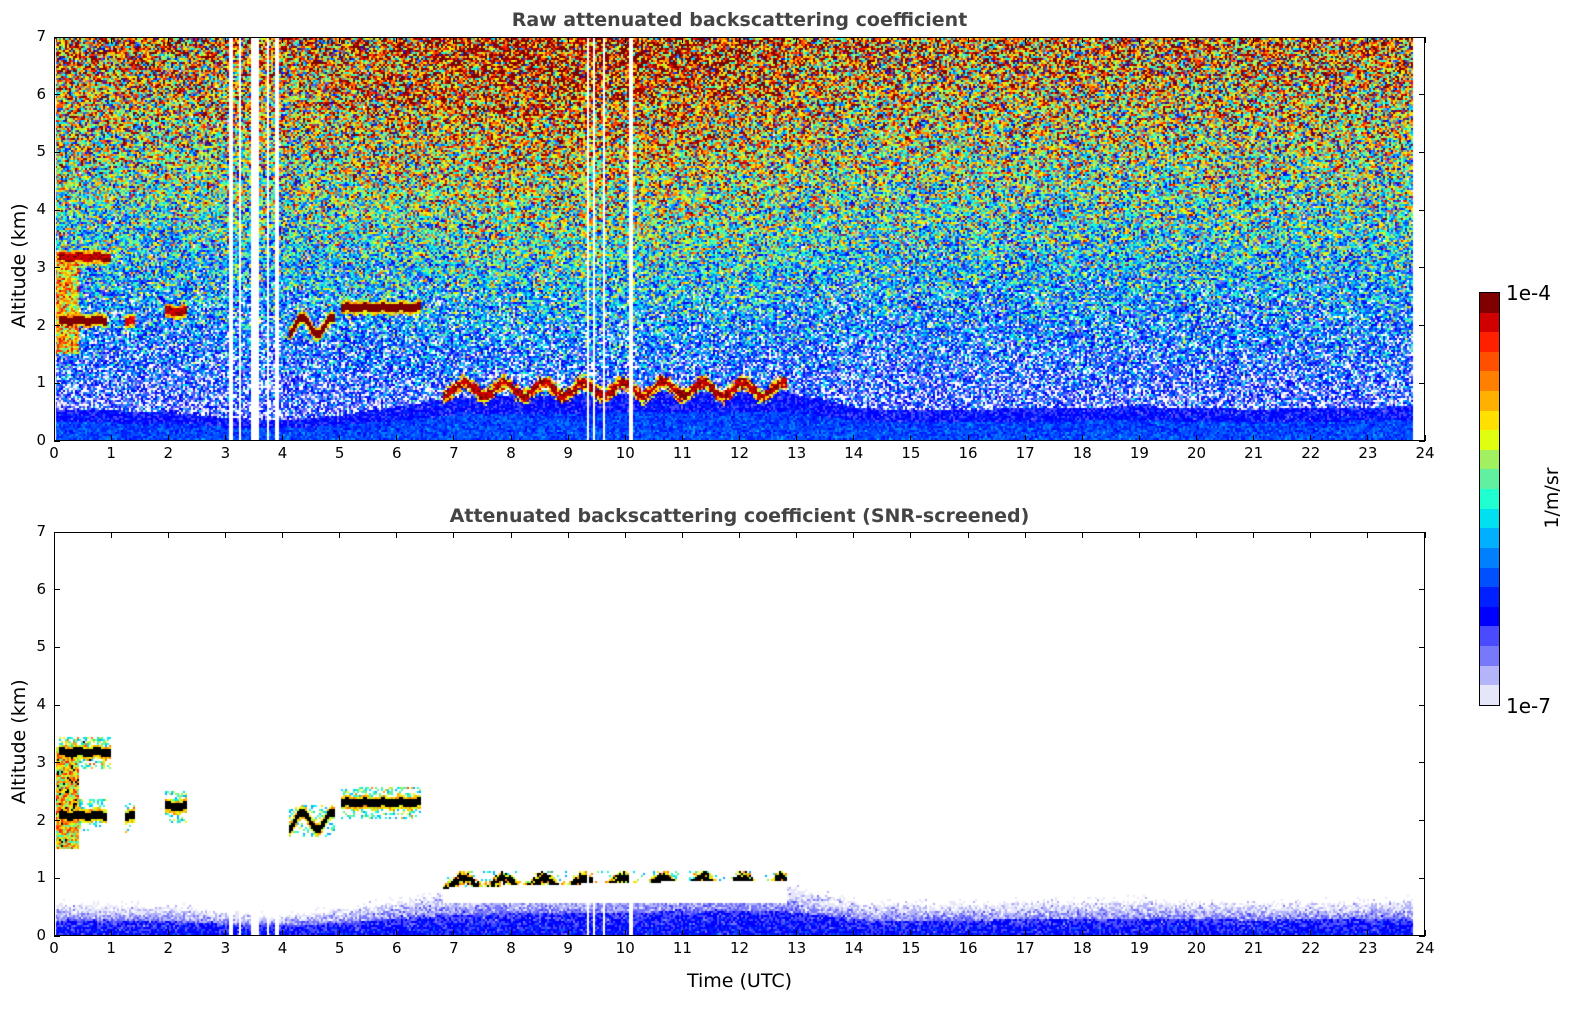 The image size is (1595, 1020). I want to click on x-tick-label: 0, so click(54, 453).